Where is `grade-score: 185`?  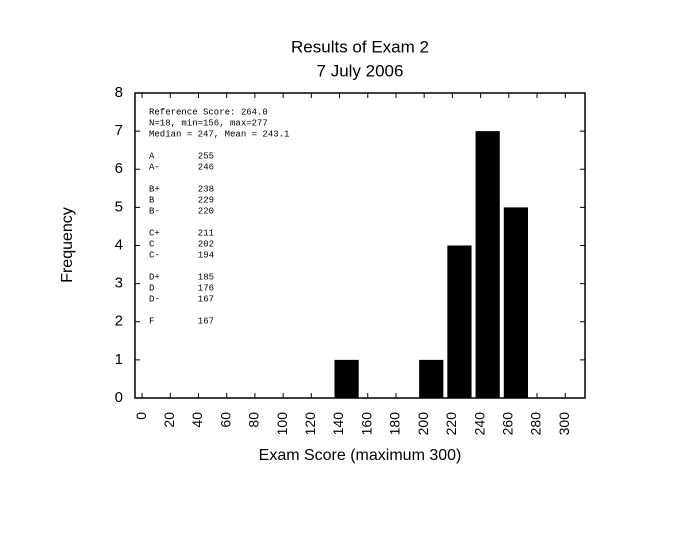 grade-score: 185 is located at coordinates (206, 277).